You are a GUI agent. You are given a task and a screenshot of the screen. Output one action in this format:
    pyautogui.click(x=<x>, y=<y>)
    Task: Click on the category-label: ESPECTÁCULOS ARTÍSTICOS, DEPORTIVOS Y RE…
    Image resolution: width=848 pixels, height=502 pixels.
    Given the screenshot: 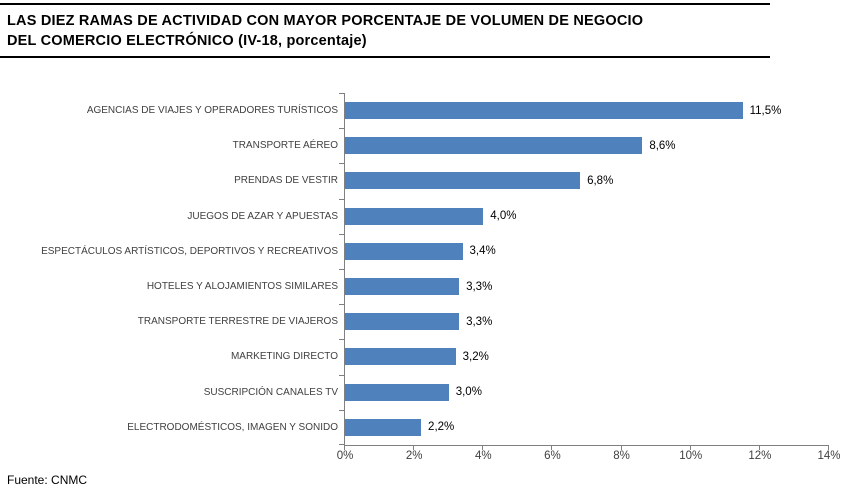 What is the action you would take?
    pyautogui.click(x=189, y=251)
    